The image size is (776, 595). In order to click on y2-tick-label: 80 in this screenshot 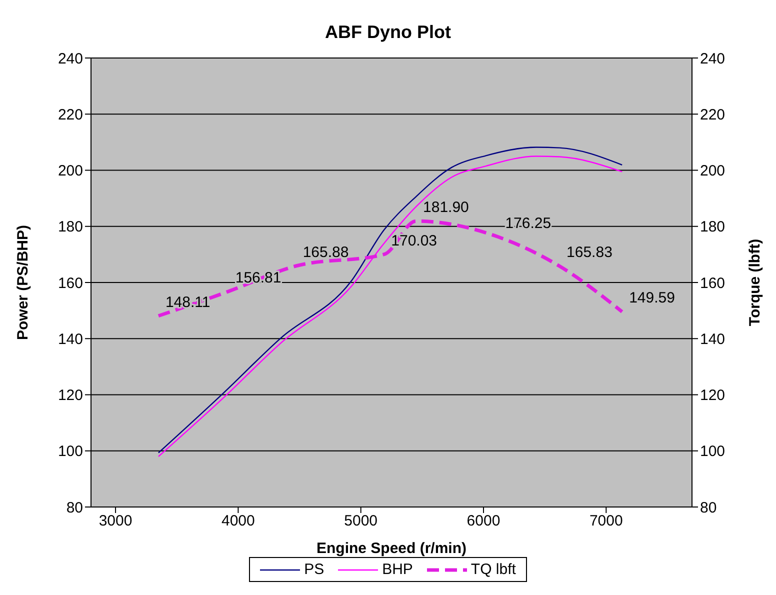, I will do `click(708, 507)`.